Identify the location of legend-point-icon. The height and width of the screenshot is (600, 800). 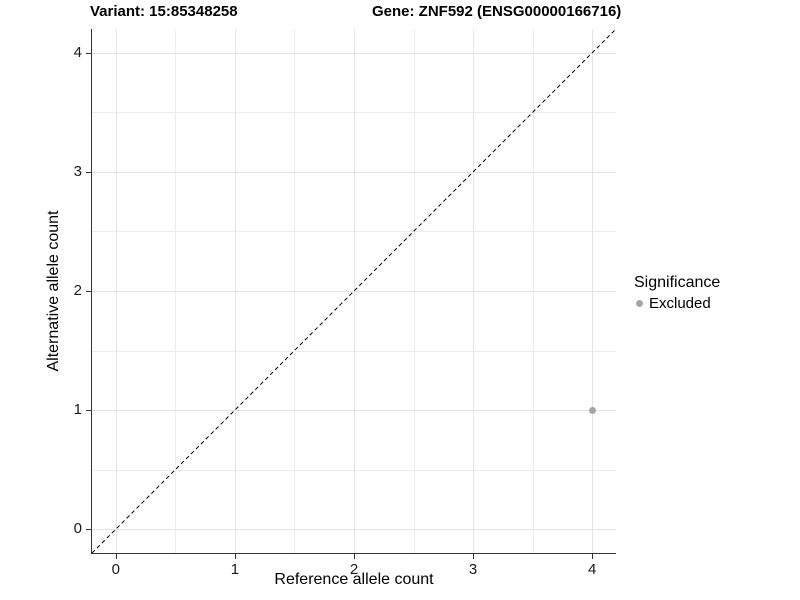
(639, 303).